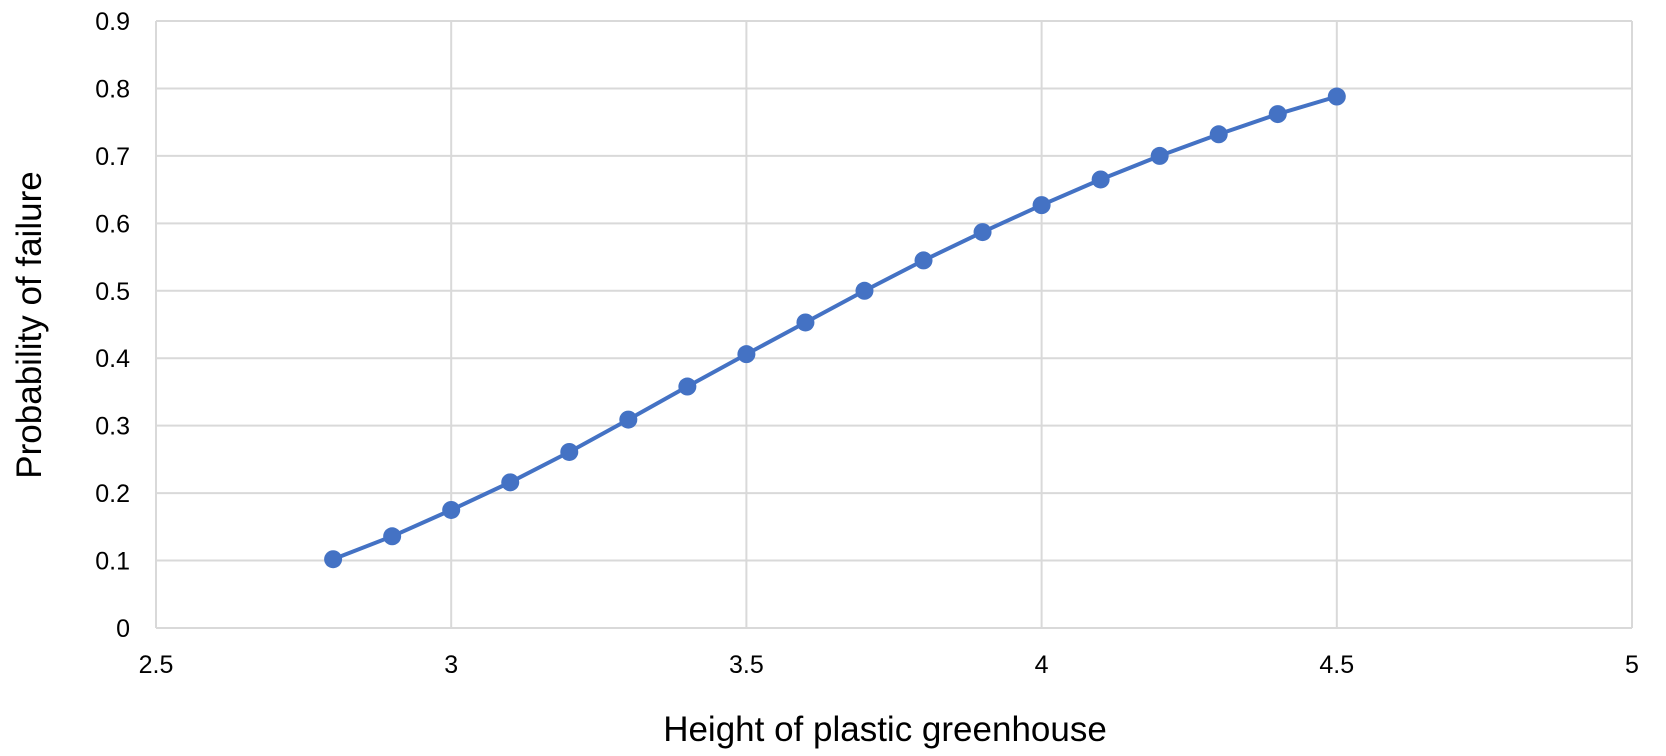 Image resolution: width=1666 pixels, height=756 pixels. Describe the element at coordinates (112, 224) in the screenshot. I see `y-tick-label: 0.6` at that location.